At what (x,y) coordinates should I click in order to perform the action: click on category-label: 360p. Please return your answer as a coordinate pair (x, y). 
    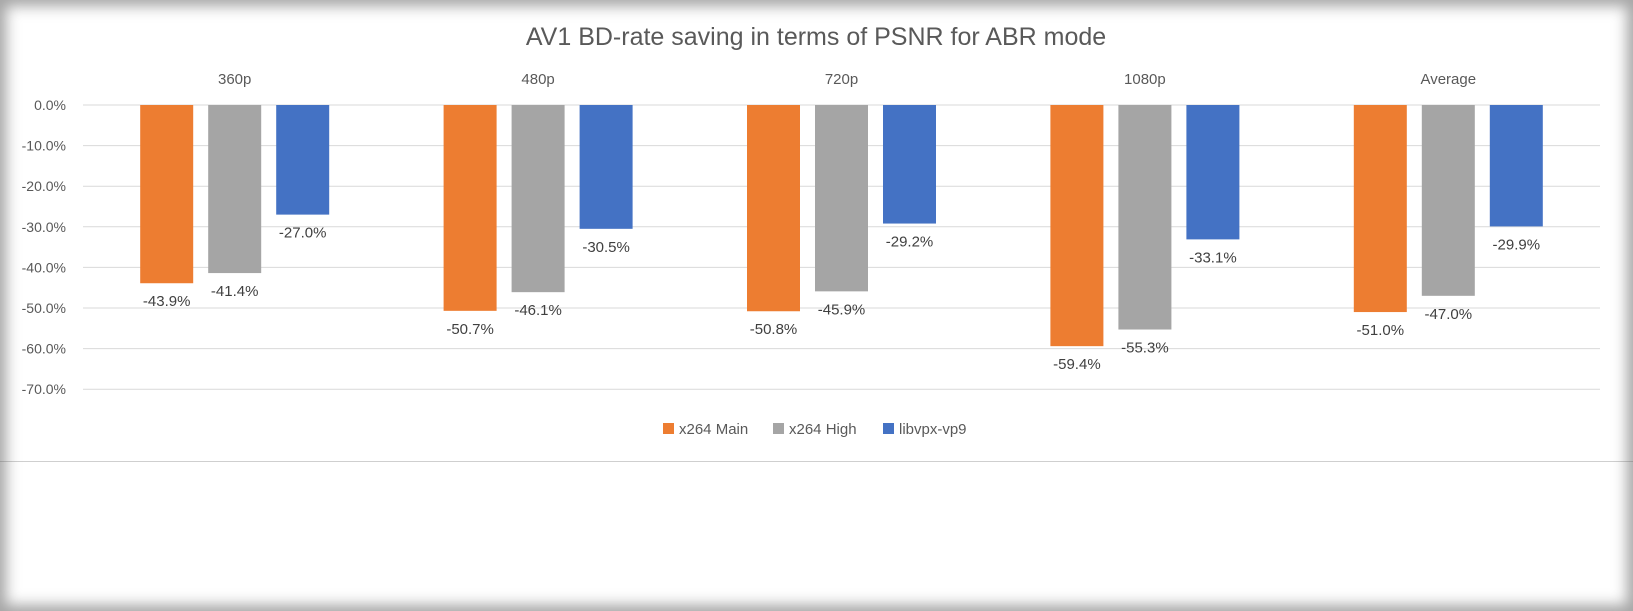
    Looking at the image, I should click on (234, 79).